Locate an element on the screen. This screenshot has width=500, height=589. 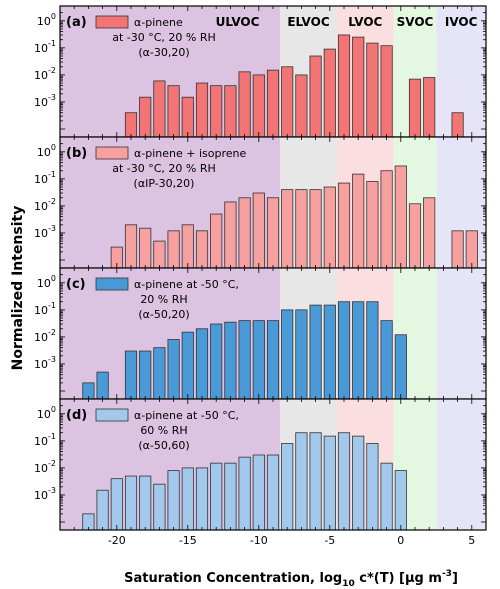
legend-text-2-1: at -30 °C, 20 % RH is located at coordinates (164, 168).